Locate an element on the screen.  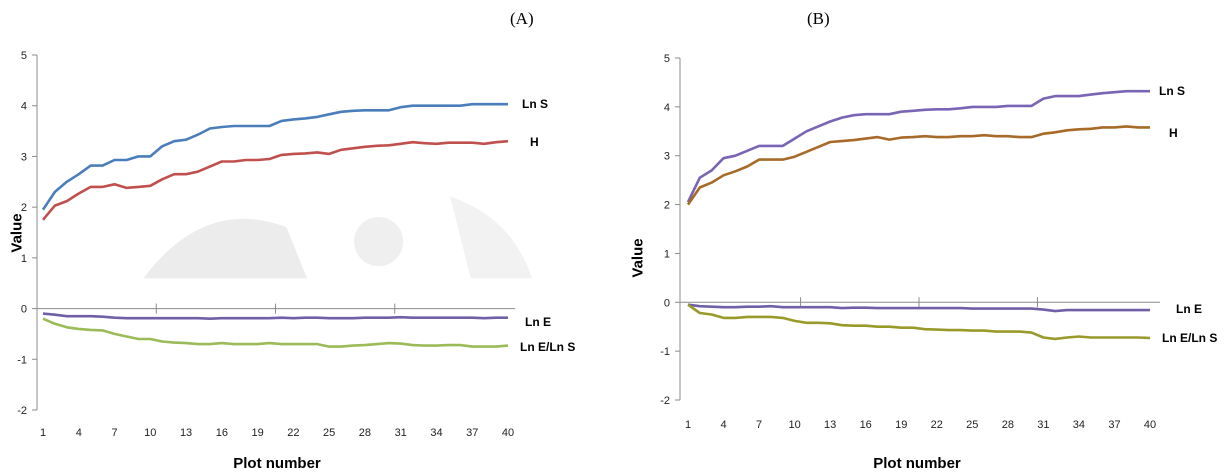
y-tick-label-b: 0 is located at coordinates (667, 303).